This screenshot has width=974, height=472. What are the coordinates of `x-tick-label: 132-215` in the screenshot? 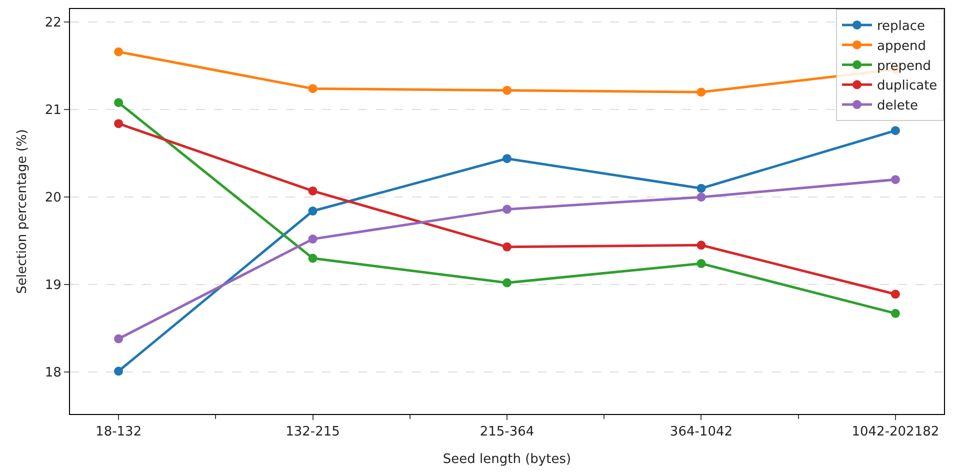 It's located at (313, 432).